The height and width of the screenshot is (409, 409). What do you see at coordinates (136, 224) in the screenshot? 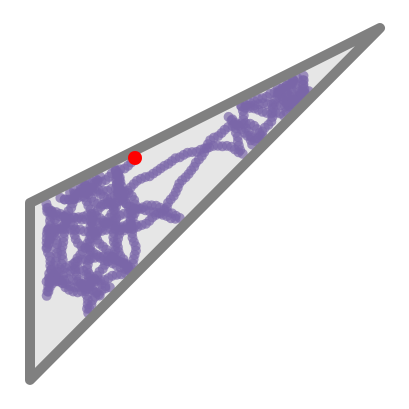
I see `trail-dot` at bounding box center [136, 224].